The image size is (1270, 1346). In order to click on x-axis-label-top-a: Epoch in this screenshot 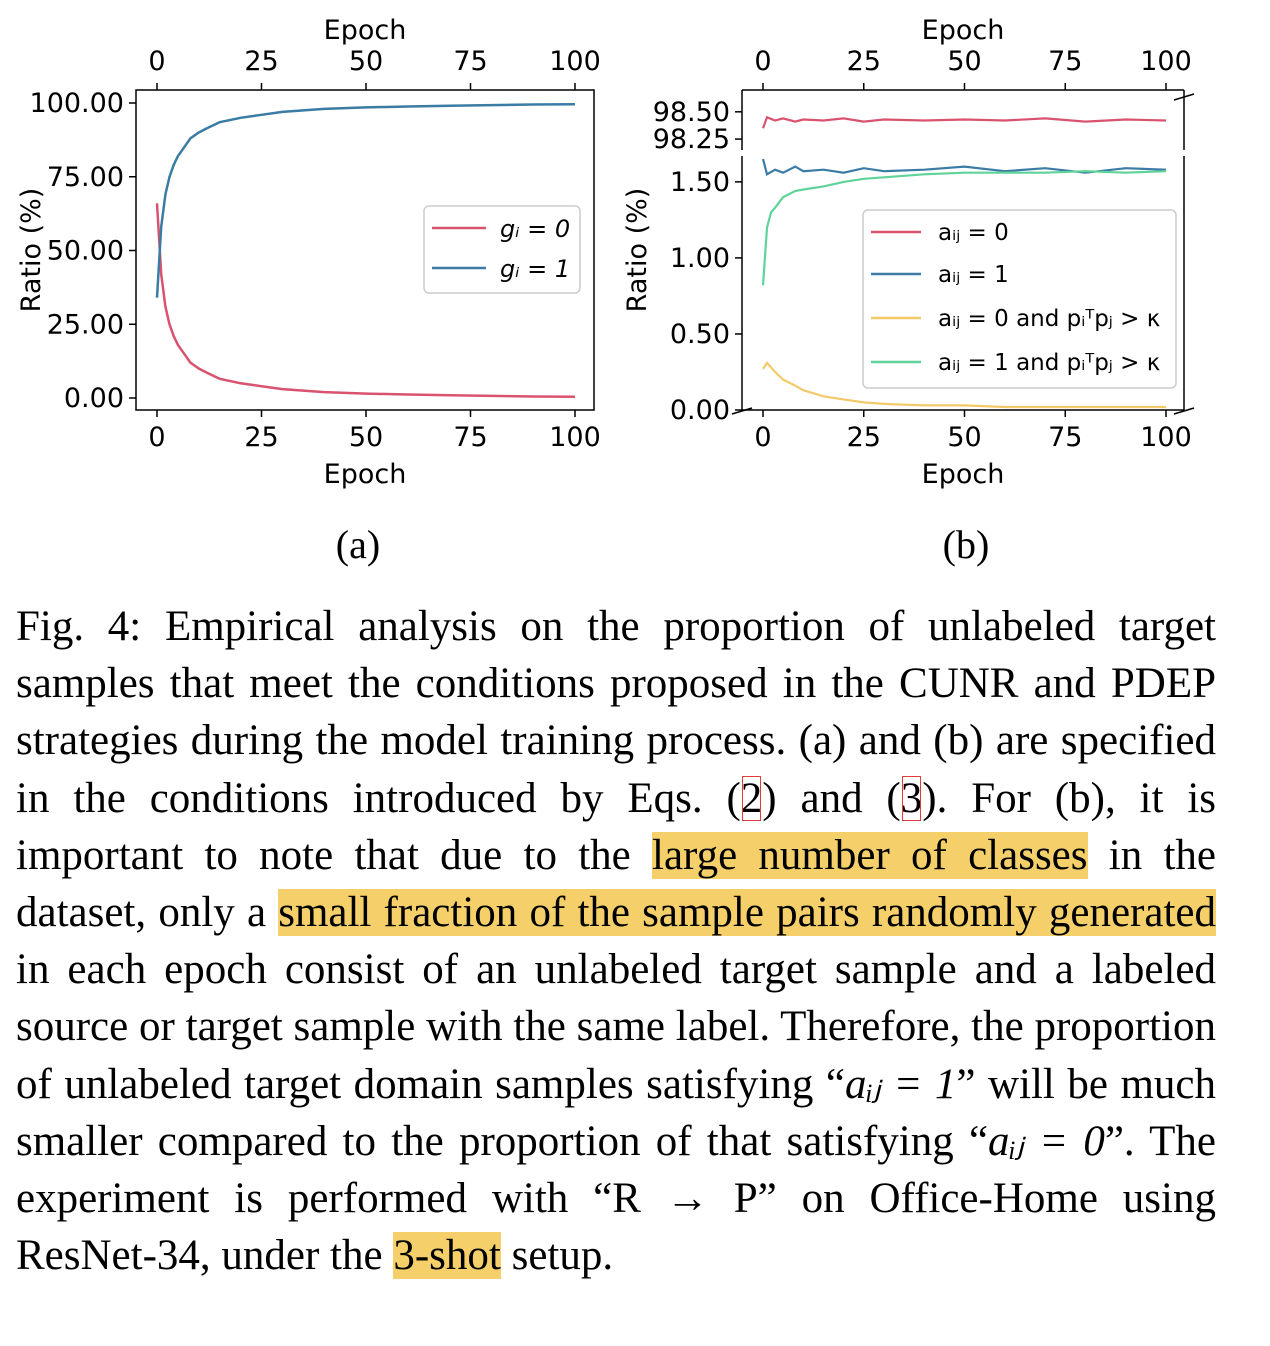, I will do `click(365, 30)`.